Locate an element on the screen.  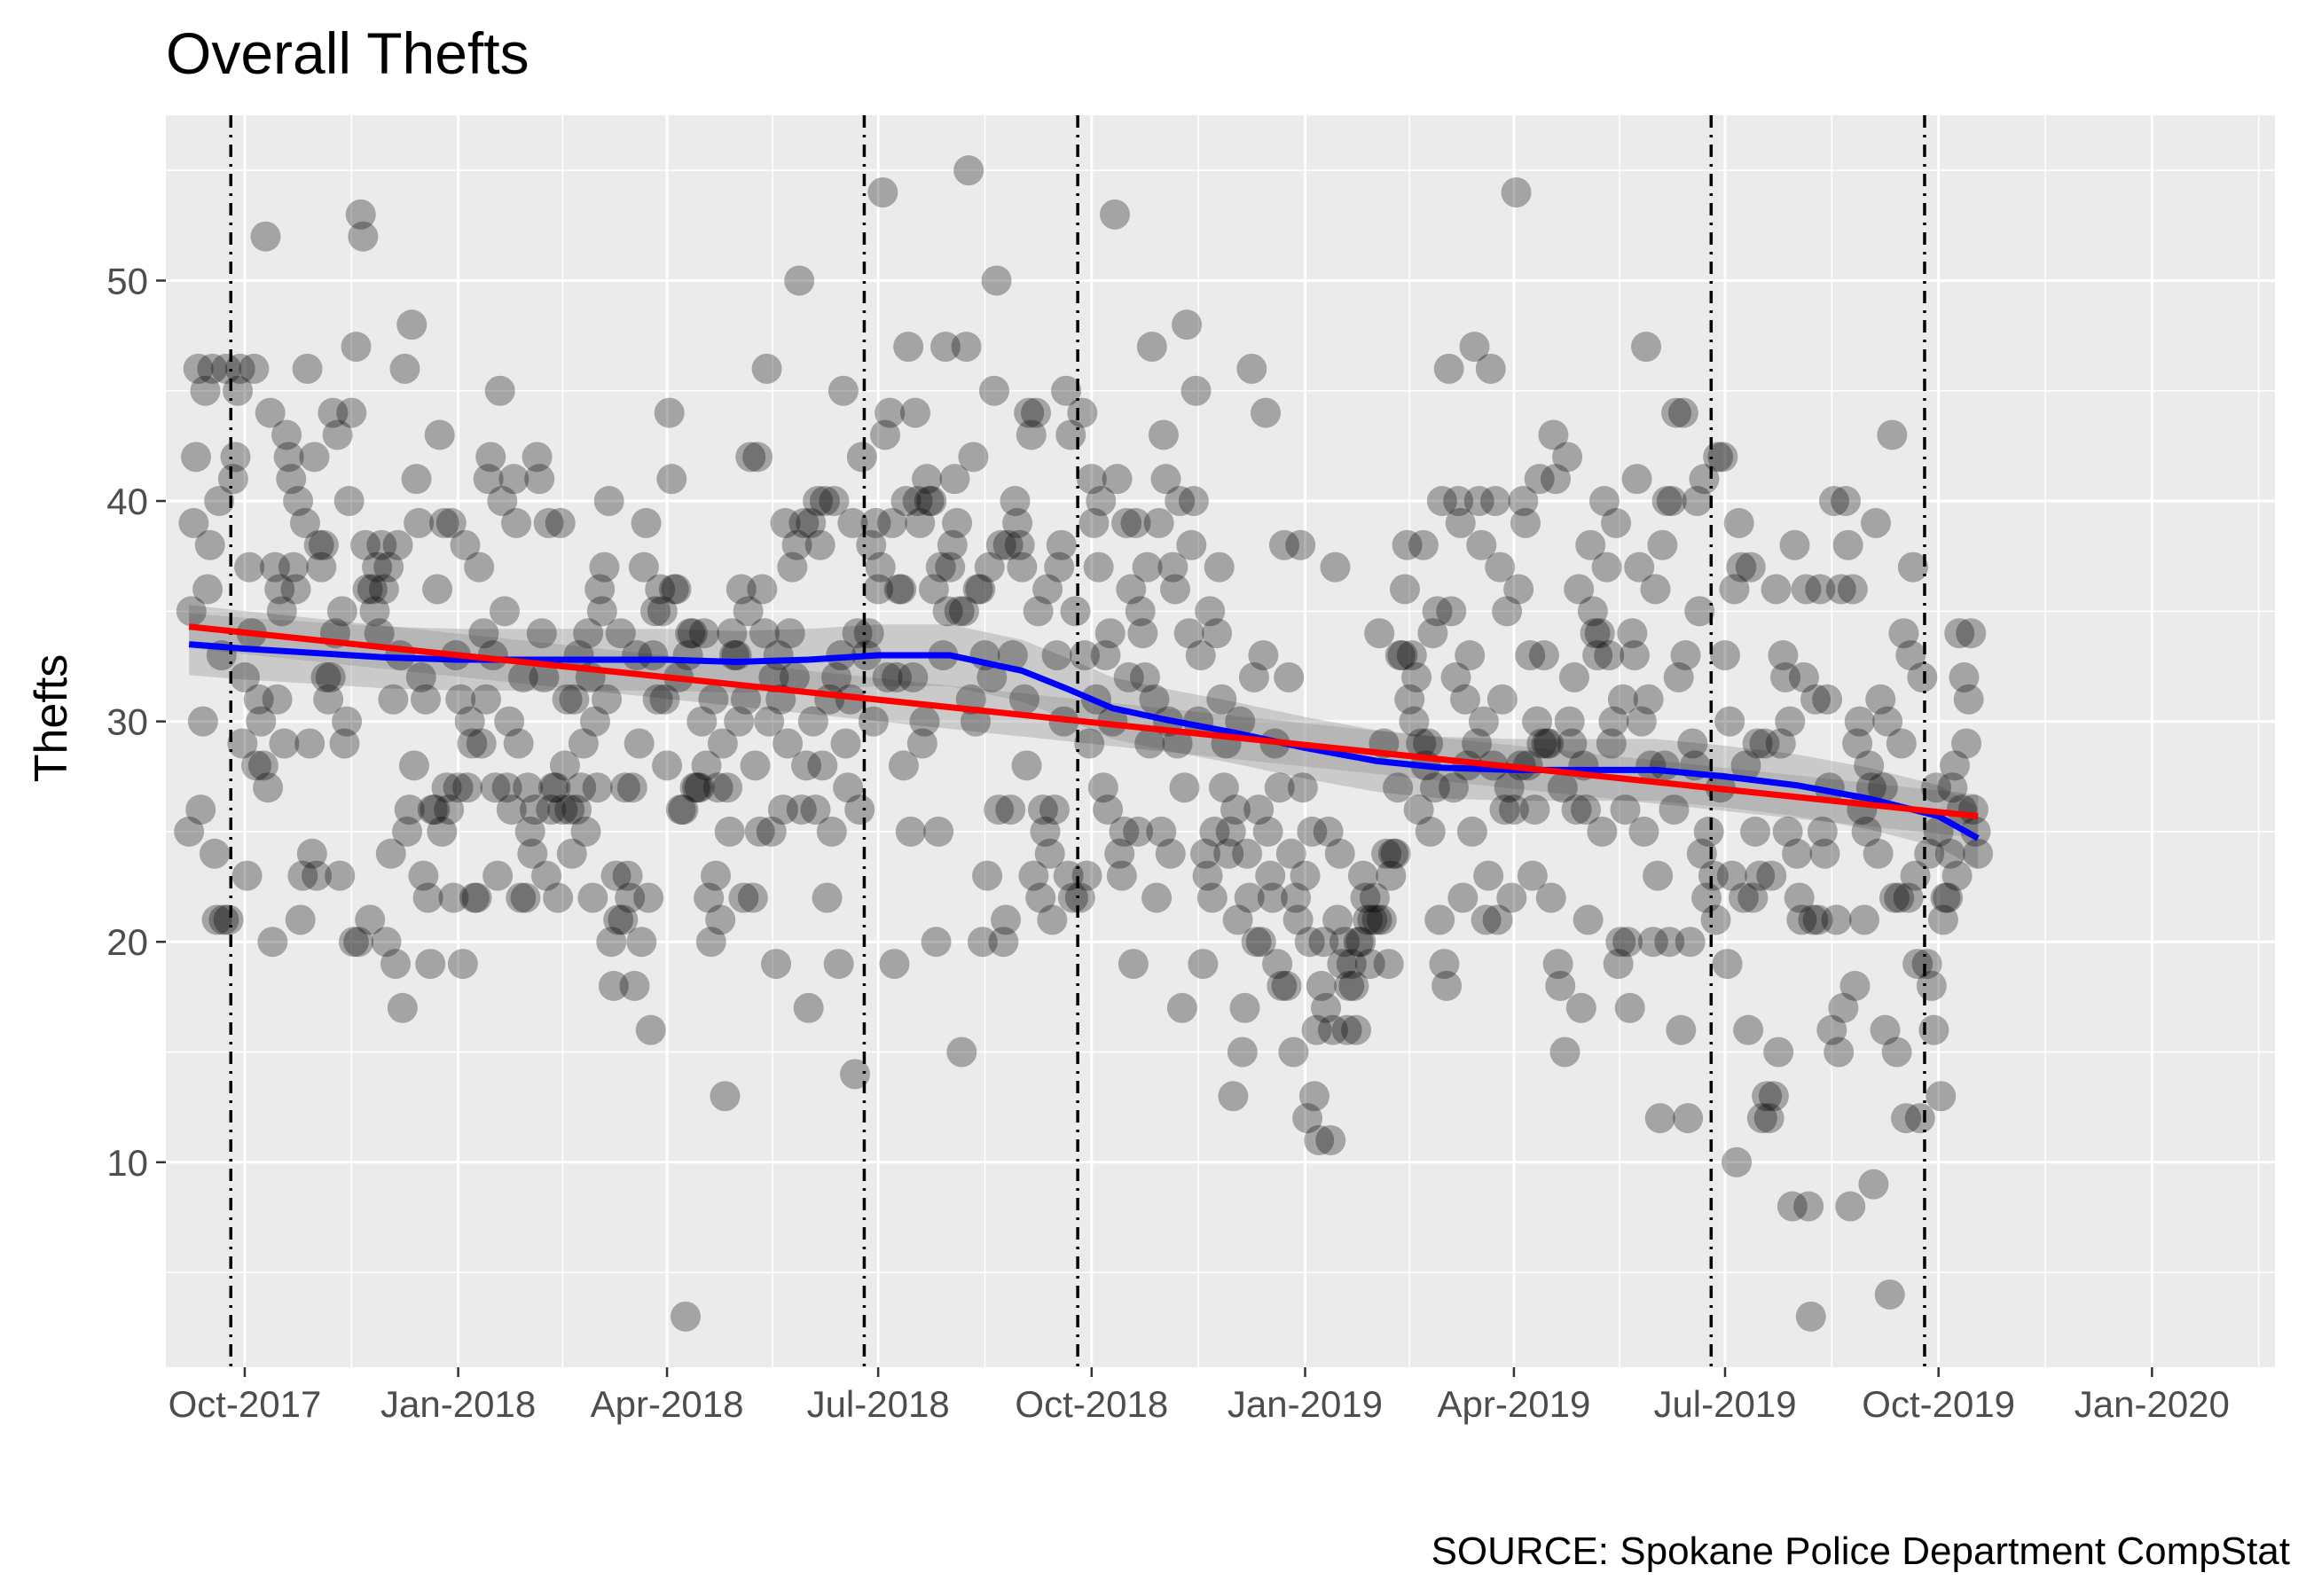
x-tick-label: Jan-2020 is located at coordinates (2152, 1404).